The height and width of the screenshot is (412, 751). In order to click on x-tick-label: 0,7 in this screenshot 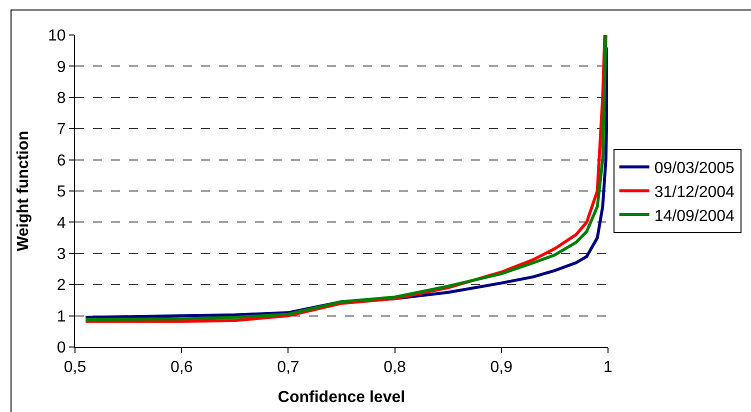, I will do `click(288, 367)`.